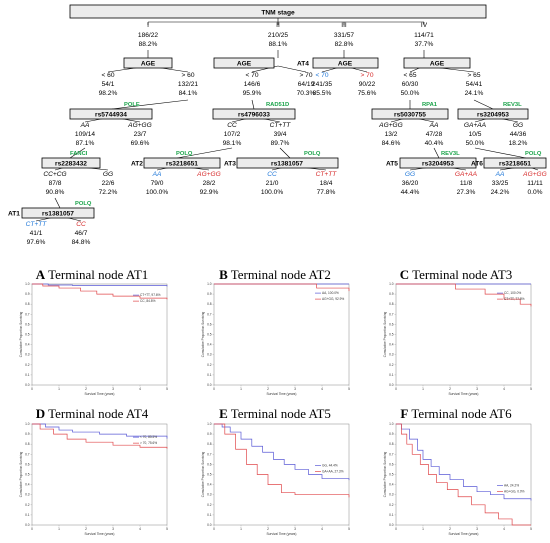  I want to click on svg-text: GA+AA, so click(466, 174).